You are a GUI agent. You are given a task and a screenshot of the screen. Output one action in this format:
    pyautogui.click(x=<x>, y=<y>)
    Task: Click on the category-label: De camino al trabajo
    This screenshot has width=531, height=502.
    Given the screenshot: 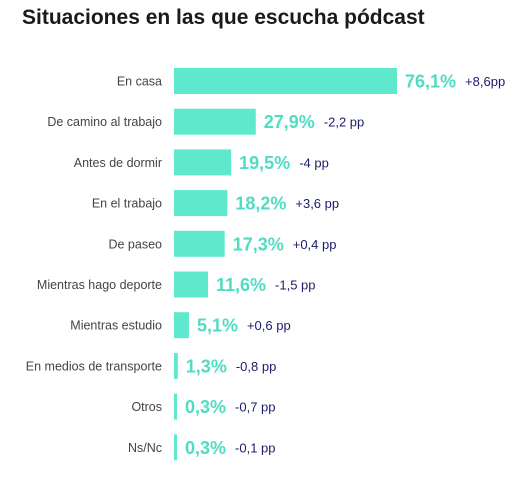 What is the action you would take?
    pyautogui.click(x=104, y=122)
    